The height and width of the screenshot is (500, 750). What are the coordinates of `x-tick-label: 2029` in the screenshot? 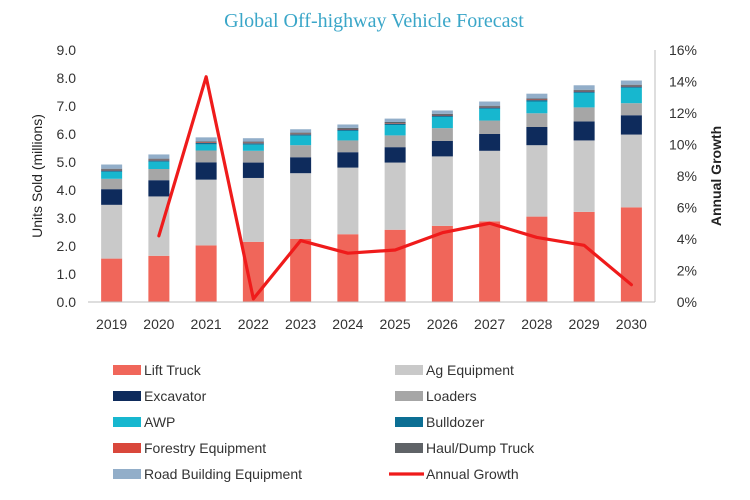 It's located at (584, 324).